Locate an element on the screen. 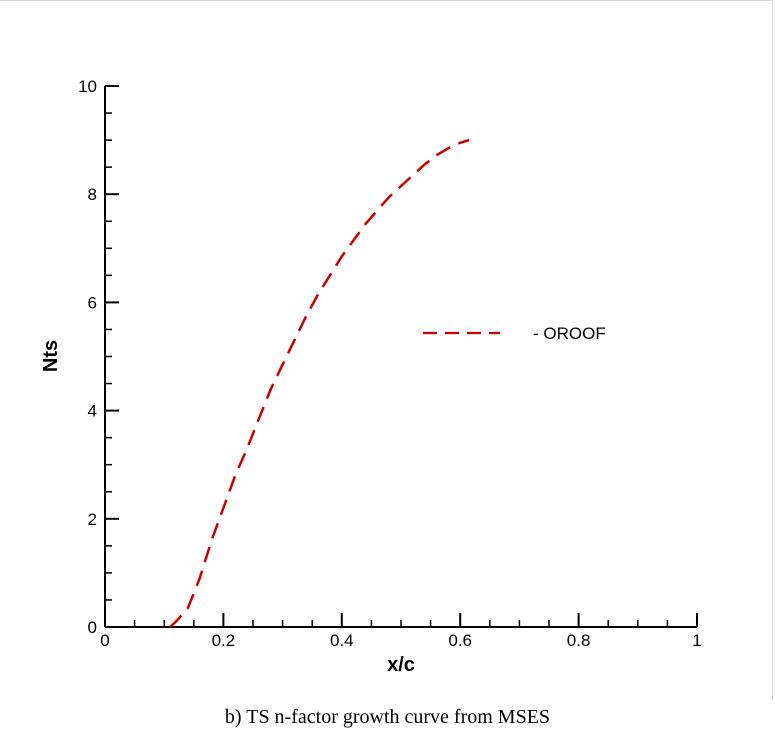  x-tick-label: 0.4 is located at coordinates (342, 640).